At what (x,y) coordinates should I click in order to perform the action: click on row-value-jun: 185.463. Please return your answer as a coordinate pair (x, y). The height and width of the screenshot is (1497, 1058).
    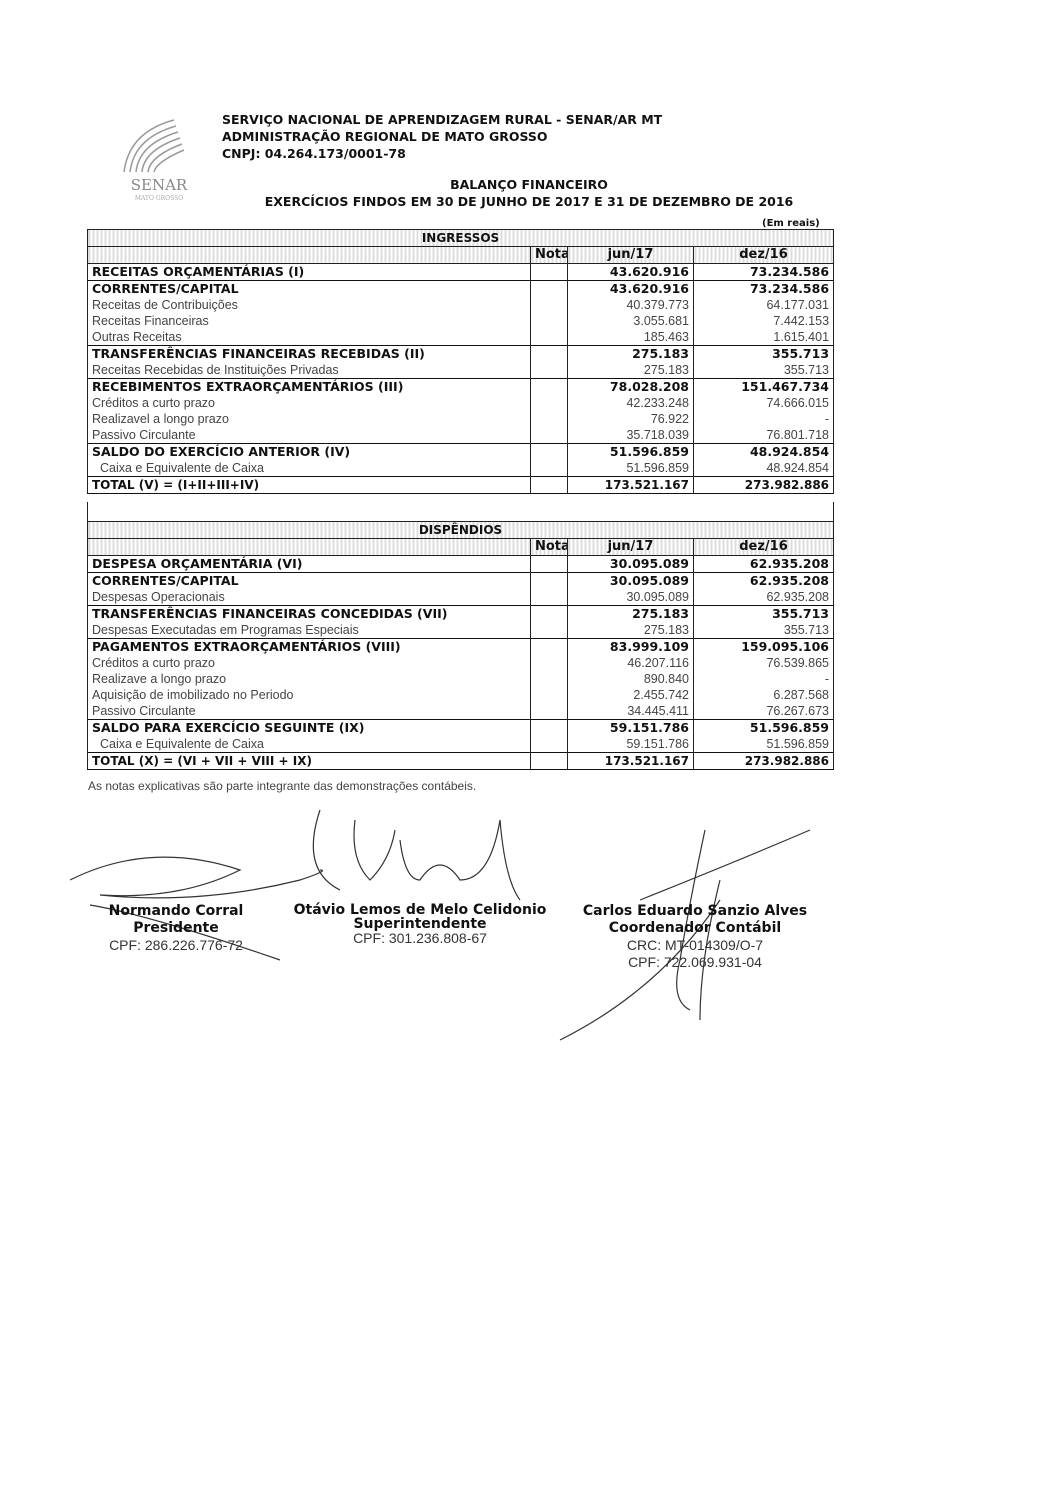
    Looking at the image, I should click on (630, 337).